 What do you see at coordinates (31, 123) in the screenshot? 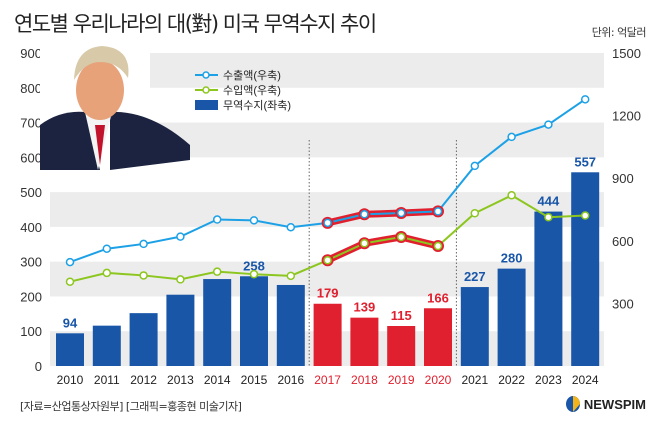
I see `left-axis-tick: 700` at bounding box center [31, 123].